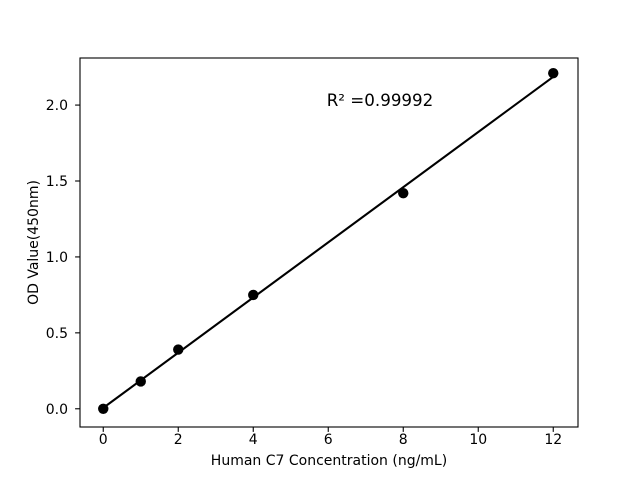 This screenshot has height=480, width=640. What do you see at coordinates (403, 440) in the screenshot?
I see `x-tick-label: 8` at bounding box center [403, 440].